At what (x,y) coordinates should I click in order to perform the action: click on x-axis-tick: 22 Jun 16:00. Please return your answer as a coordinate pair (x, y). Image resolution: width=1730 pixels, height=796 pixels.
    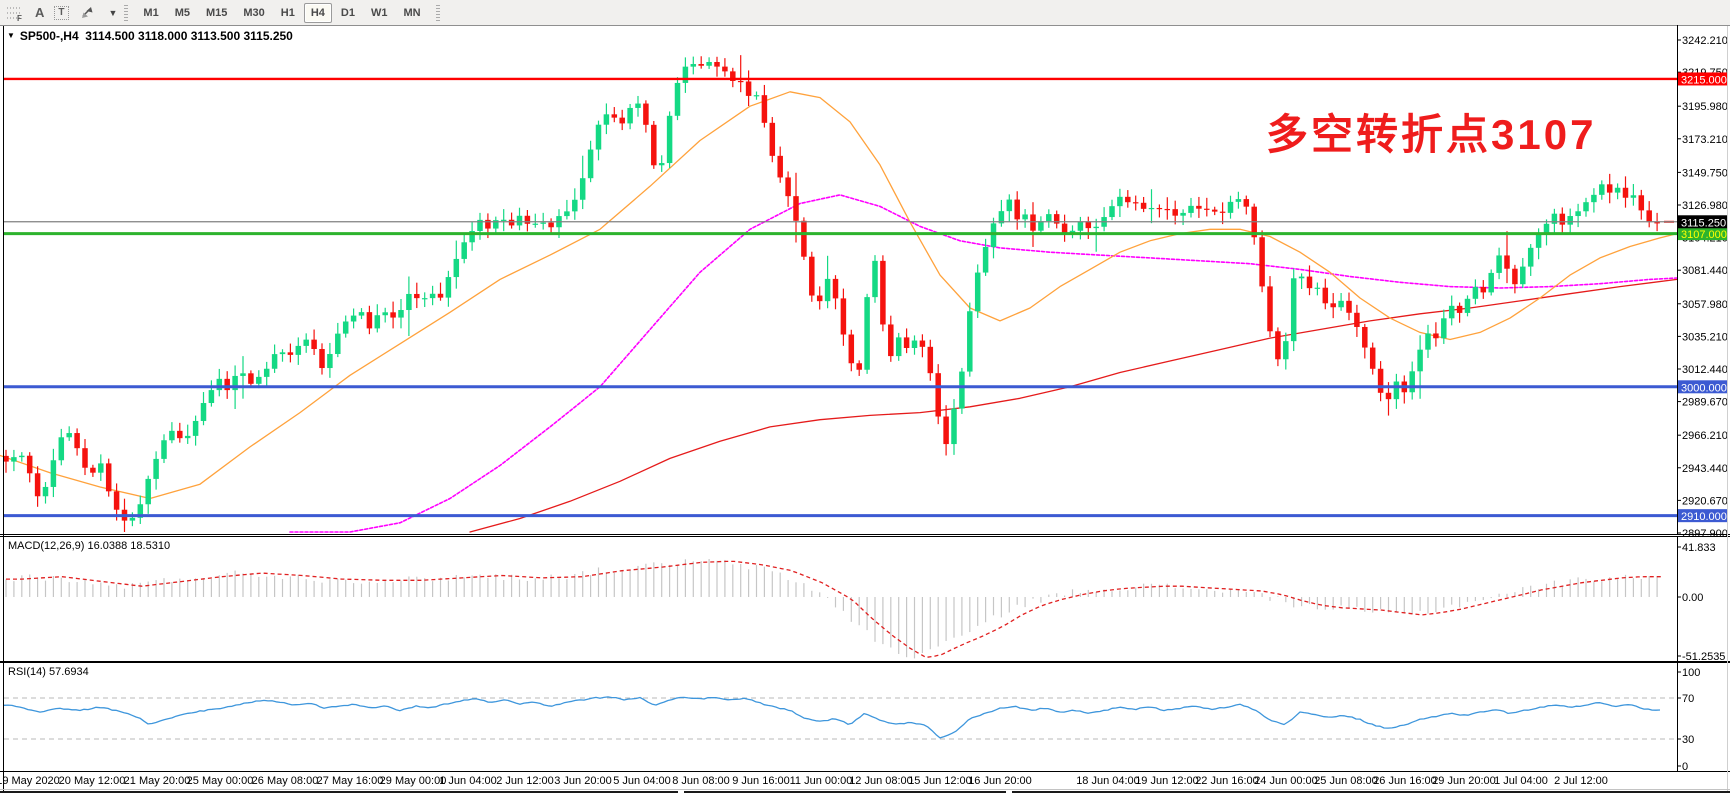
    Looking at the image, I should click on (1227, 781).